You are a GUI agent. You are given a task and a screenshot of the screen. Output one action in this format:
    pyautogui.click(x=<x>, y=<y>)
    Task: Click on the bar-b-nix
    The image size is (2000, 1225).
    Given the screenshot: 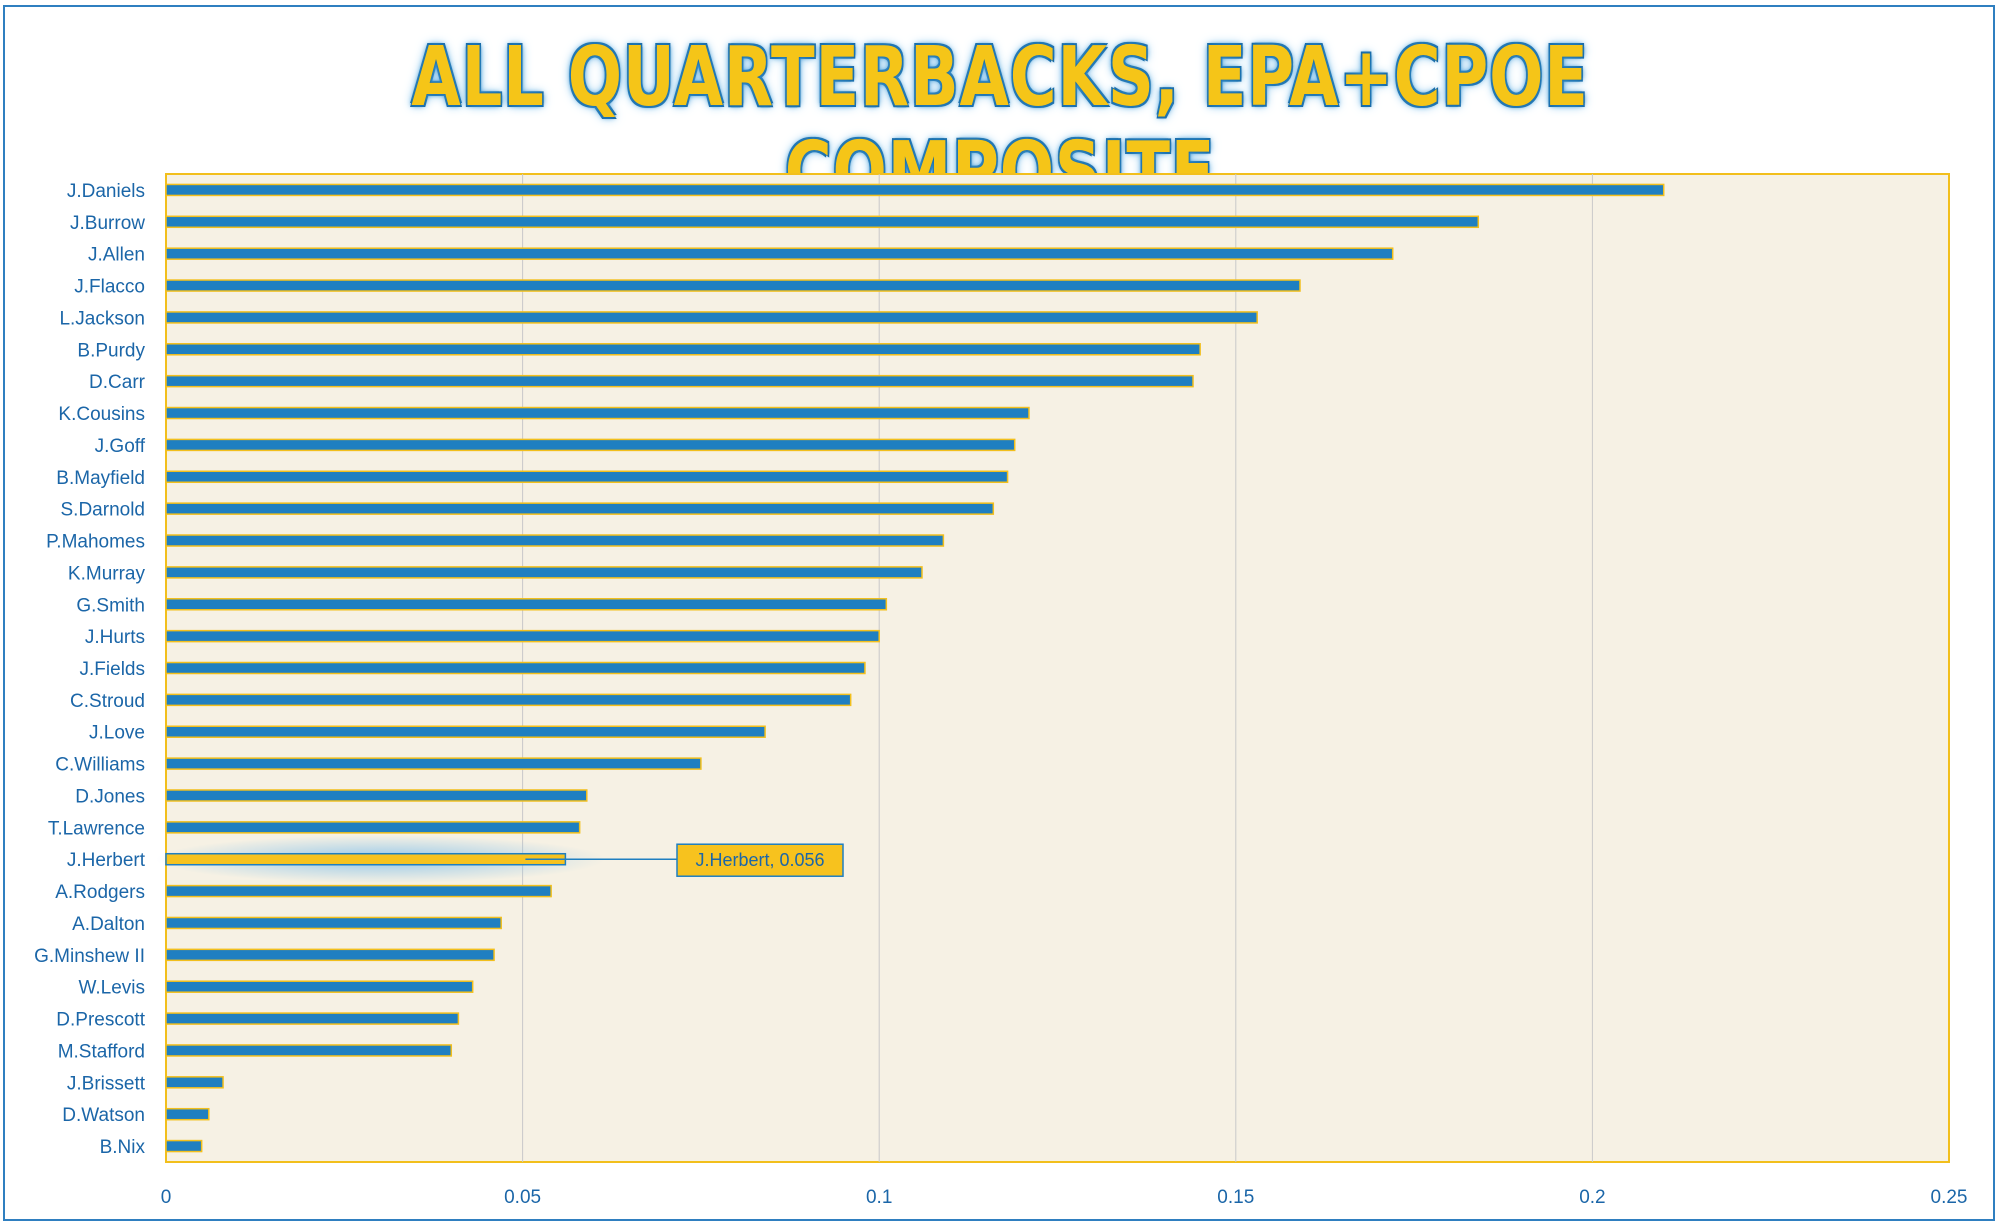 What is the action you would take?
    pyautogui.click(x=184, y=1146)
    